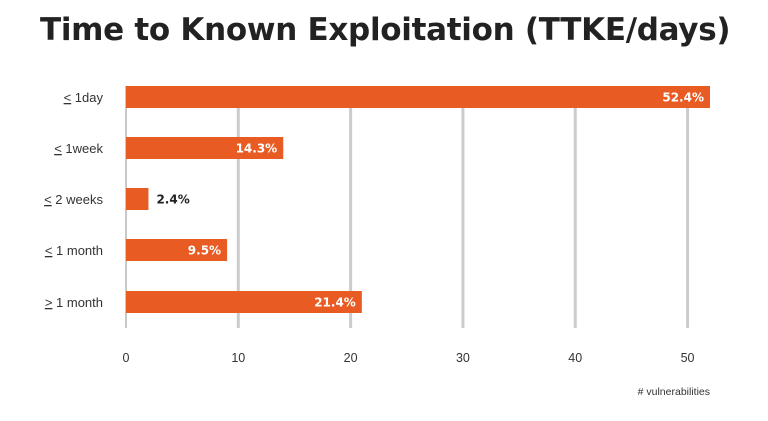  What do you see at coordinates (74, 250) in the screenshot?
I see `y-category-label: < 1 month` at bounding box center [74, 250].